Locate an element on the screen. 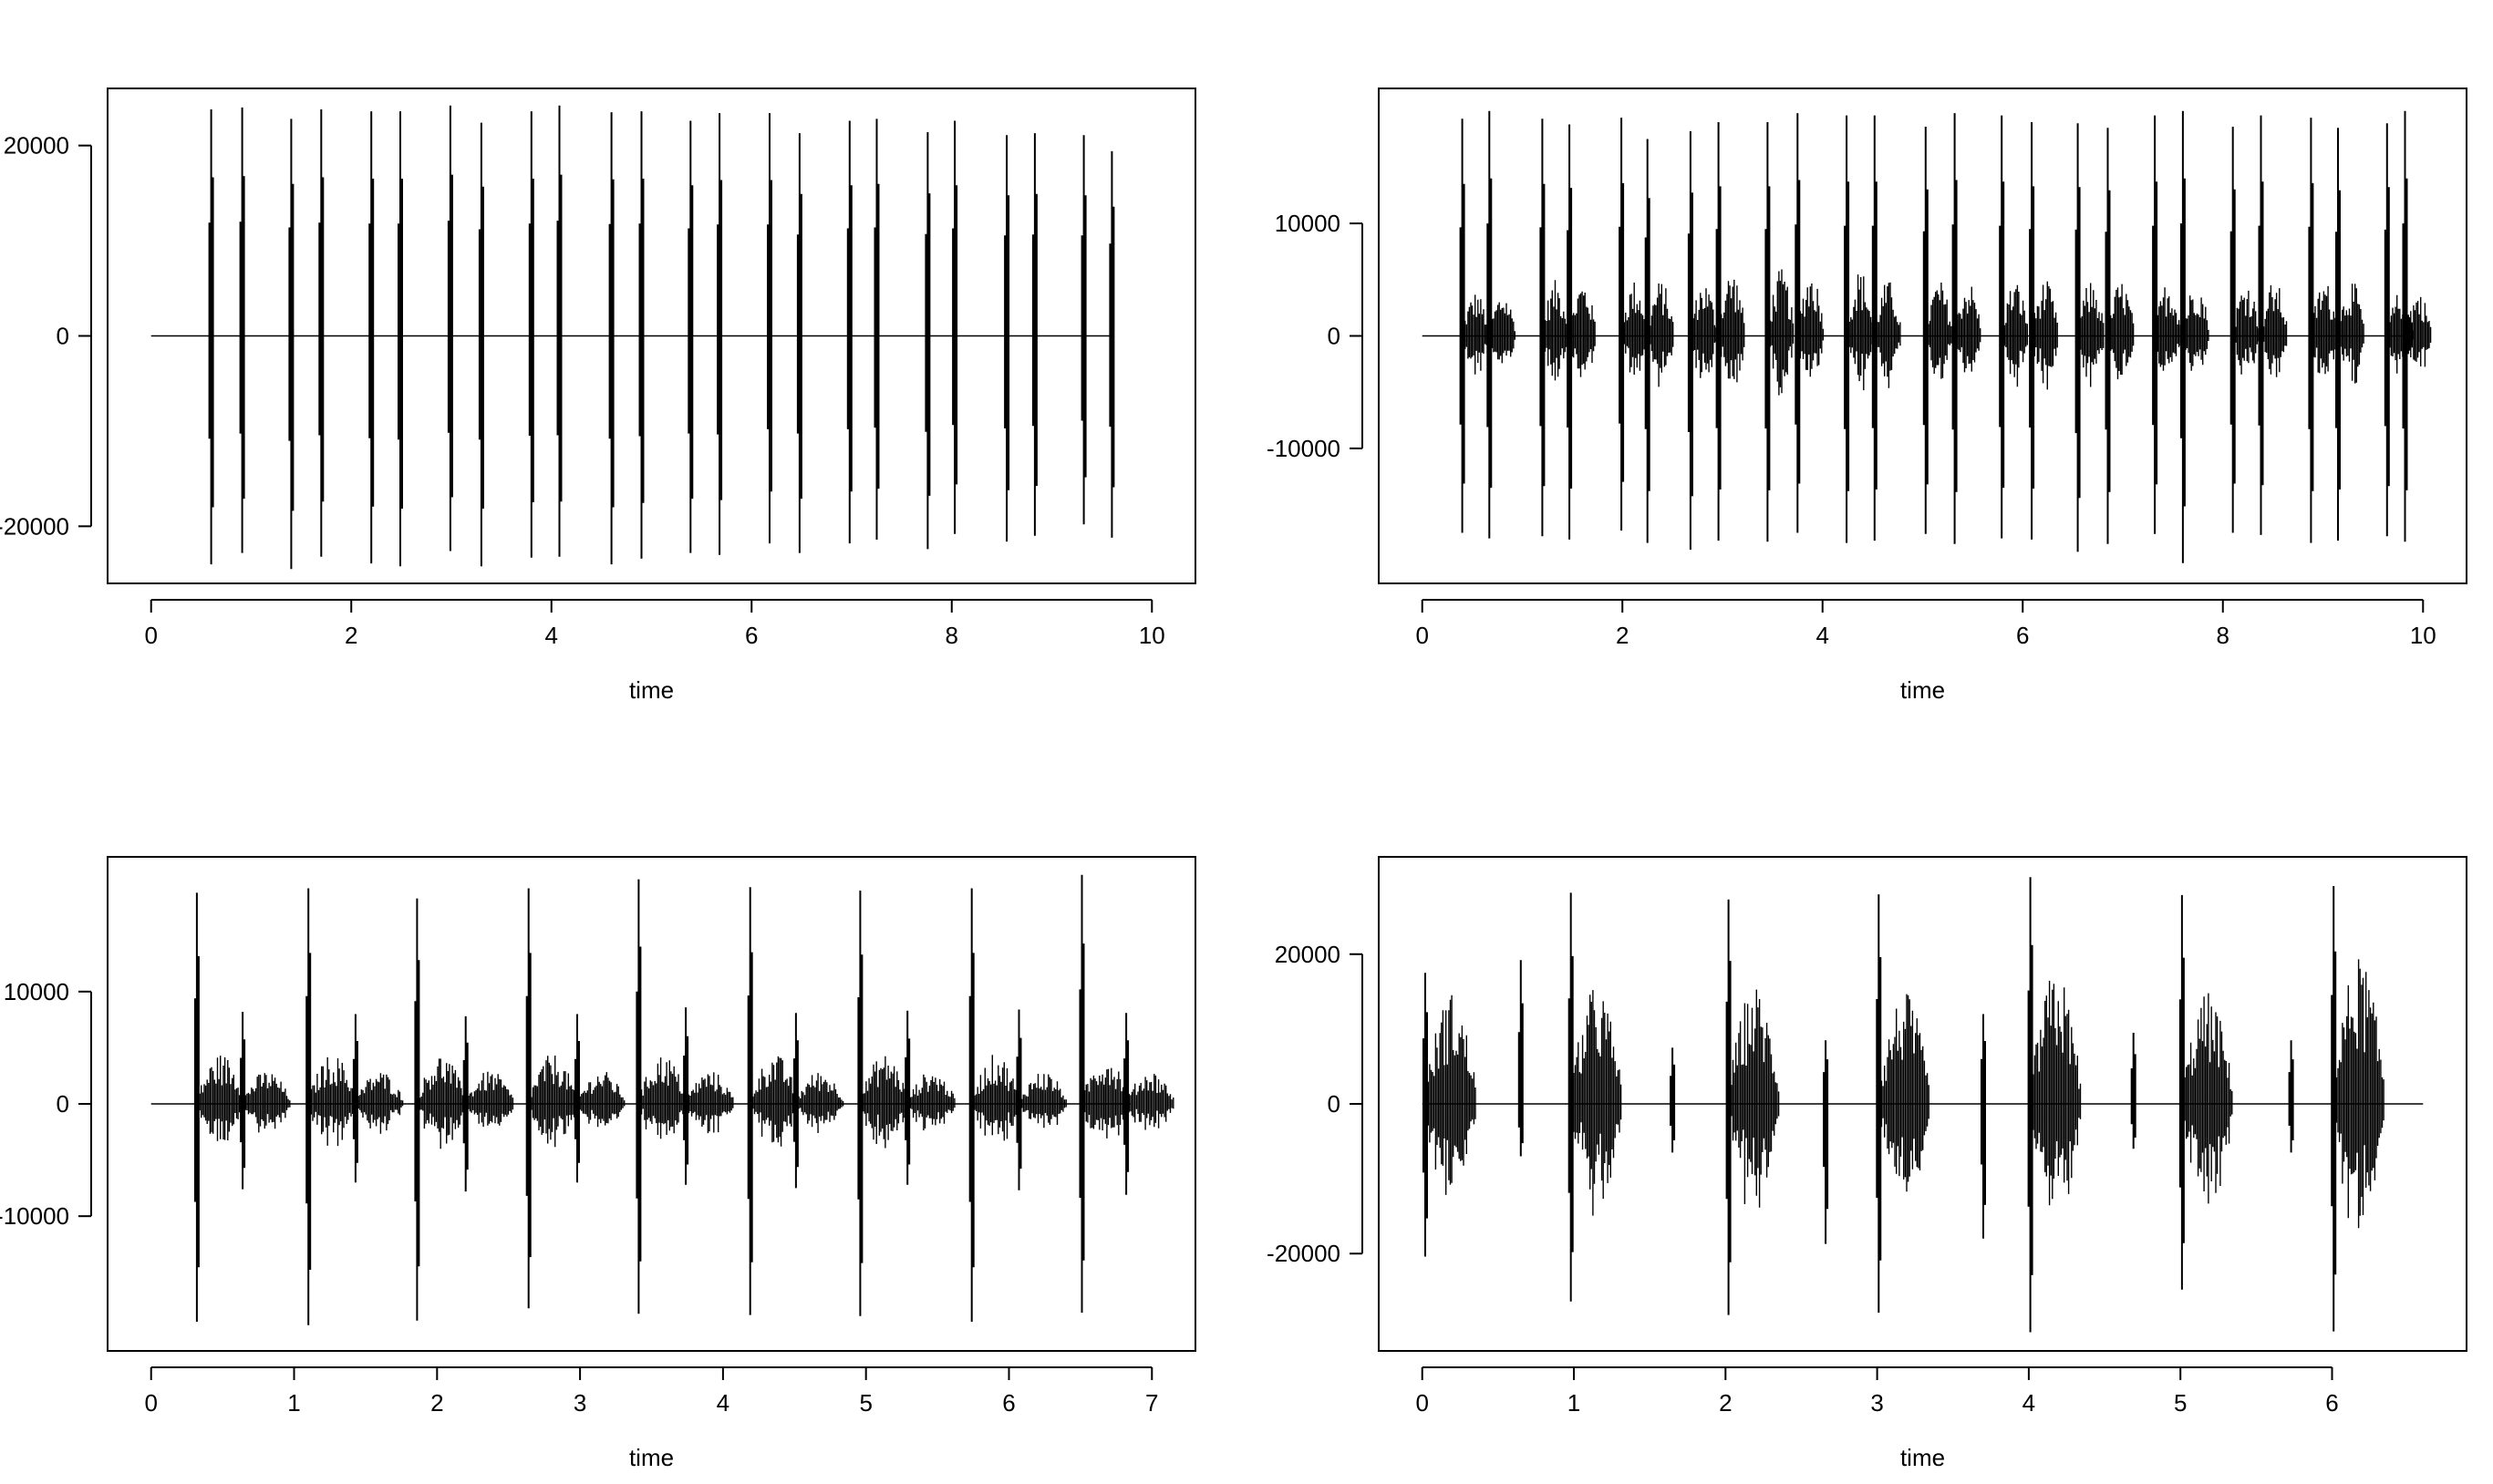 This screenshot has height=1484, width=2493. y-tick-label: 0 is located at coordinates (1334, 1104).